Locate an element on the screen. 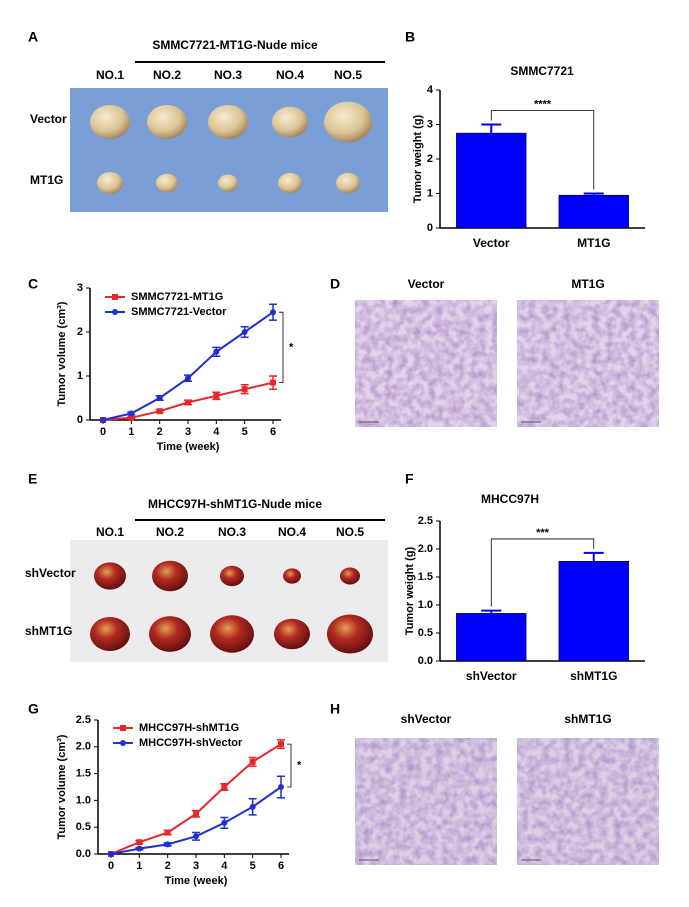 The width and height of the screenshot is (689, 907). panel-label: F is located at coordinates (409, 479).